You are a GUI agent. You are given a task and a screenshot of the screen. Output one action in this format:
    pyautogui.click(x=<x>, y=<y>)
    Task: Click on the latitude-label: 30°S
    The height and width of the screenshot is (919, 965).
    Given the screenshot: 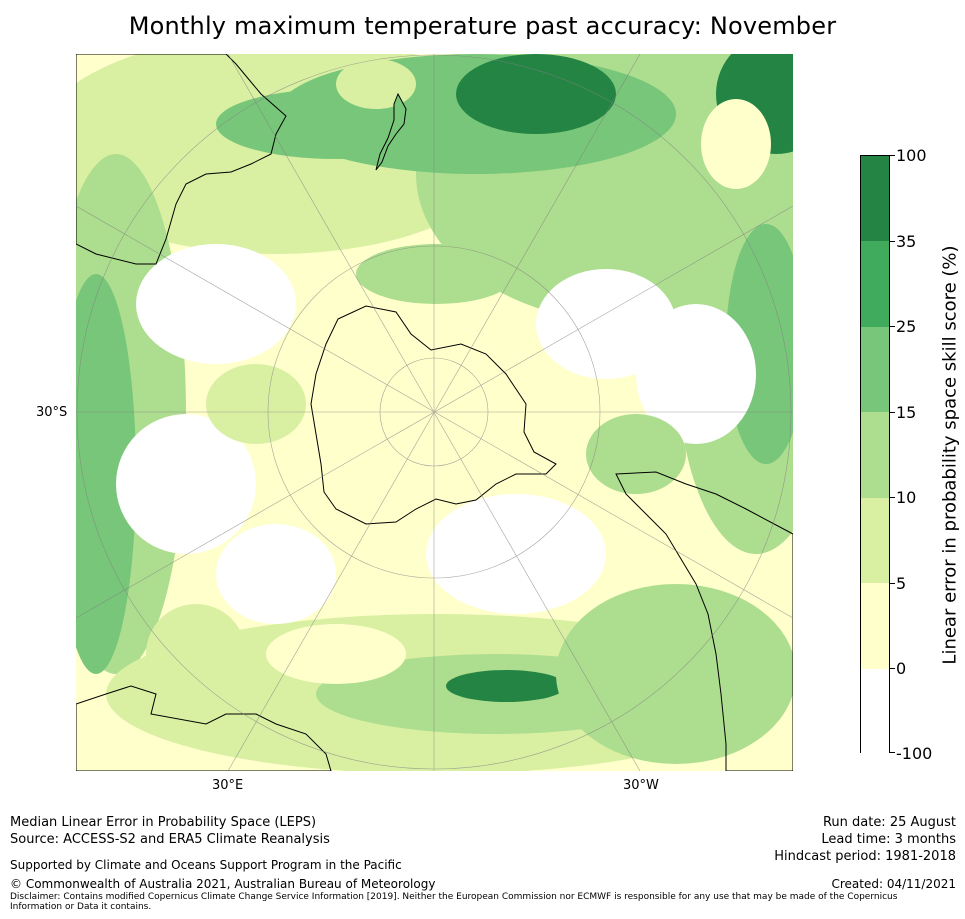 What is the action you would take?
    pyautogui.click(x=52, y=412)
    